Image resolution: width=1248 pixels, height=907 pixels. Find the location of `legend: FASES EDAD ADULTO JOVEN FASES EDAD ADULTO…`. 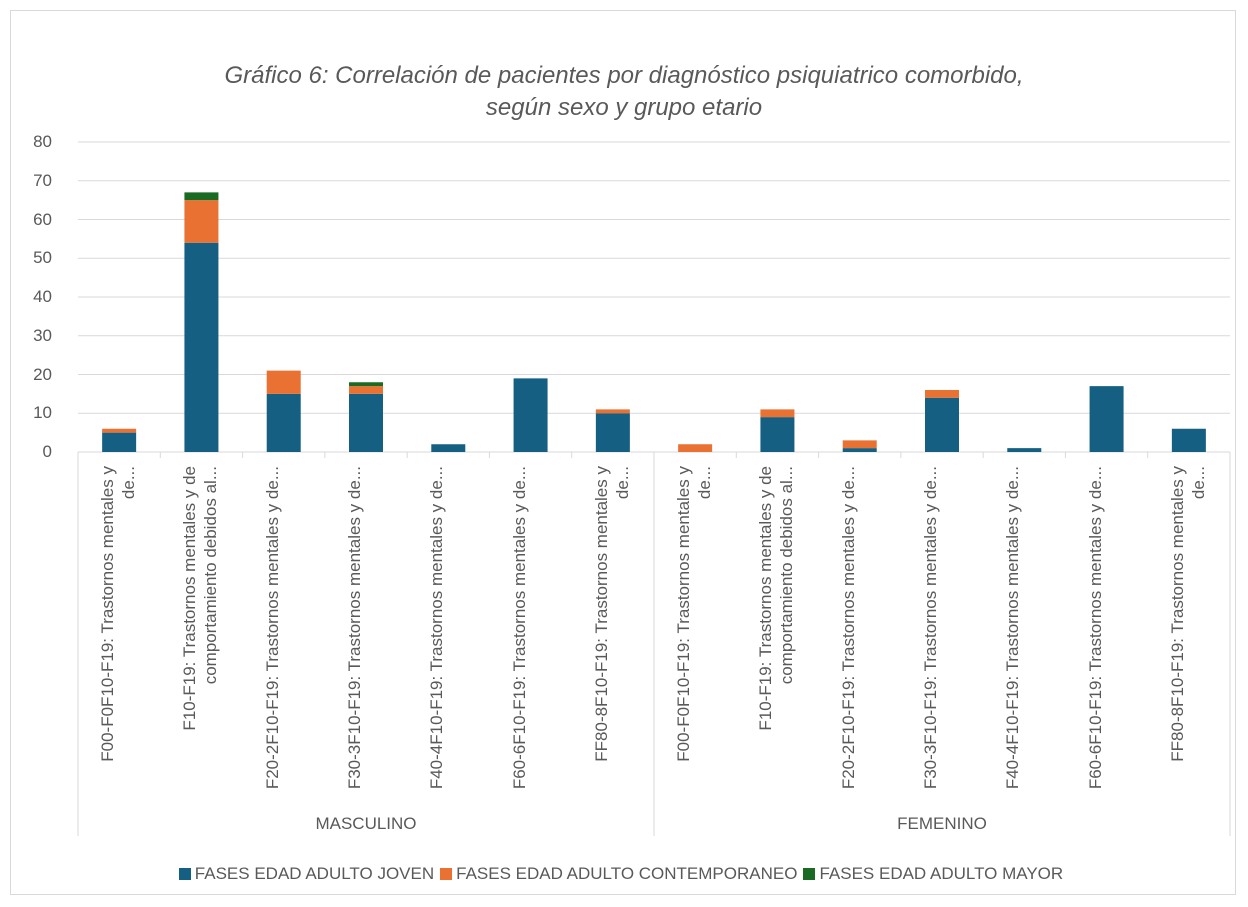

legend: FASES EDAD ADULTO JOVEN FASES EDAD ADULTO… is located at coordinates (624, 874).